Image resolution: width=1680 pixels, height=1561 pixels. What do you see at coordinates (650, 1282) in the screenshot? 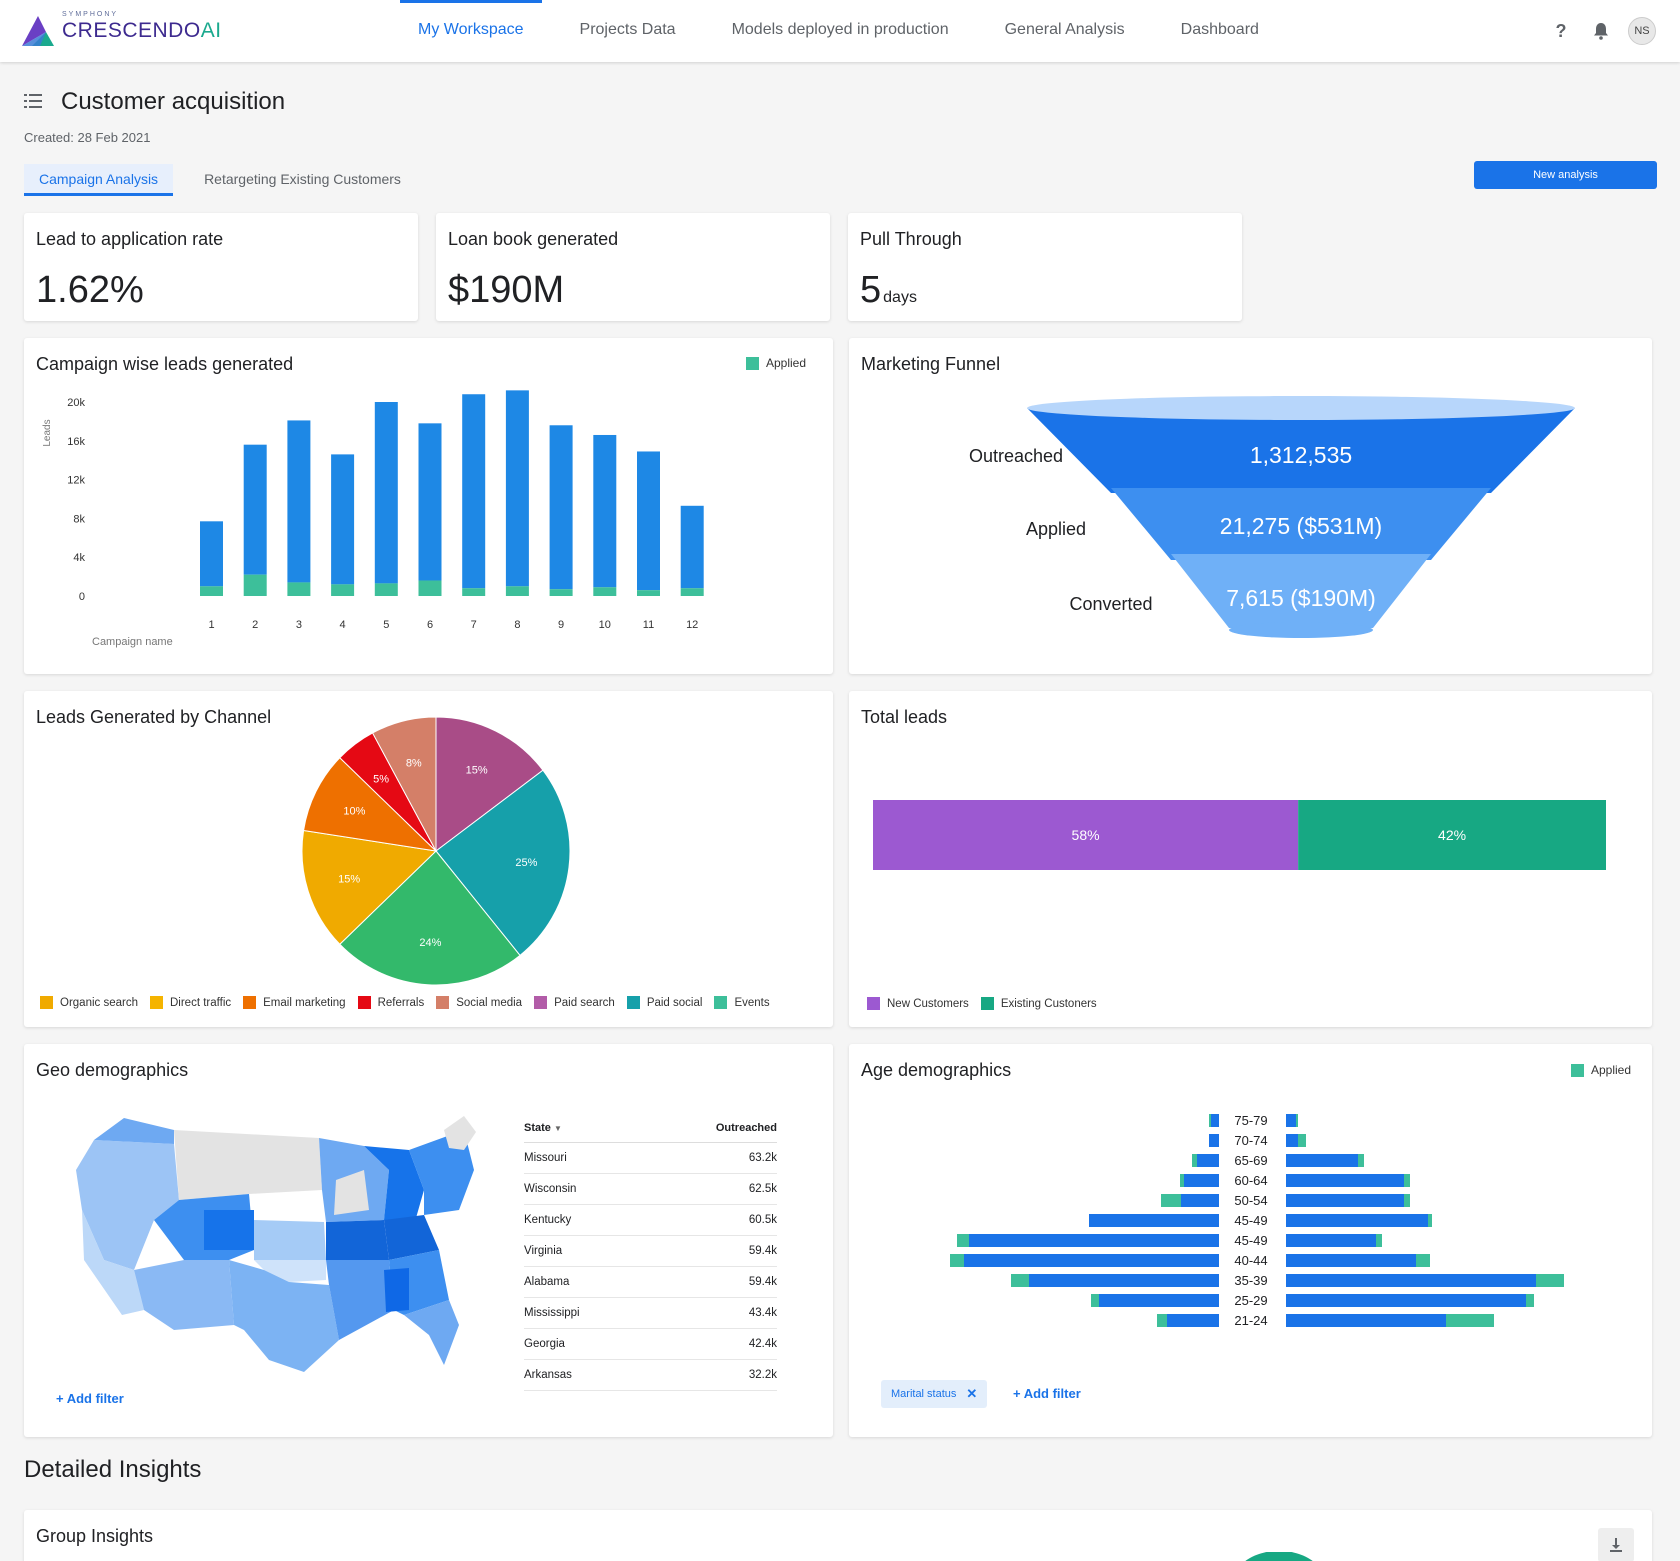
I see `table-row: Alabama 59.4k` at bounding box center [650, 1282].